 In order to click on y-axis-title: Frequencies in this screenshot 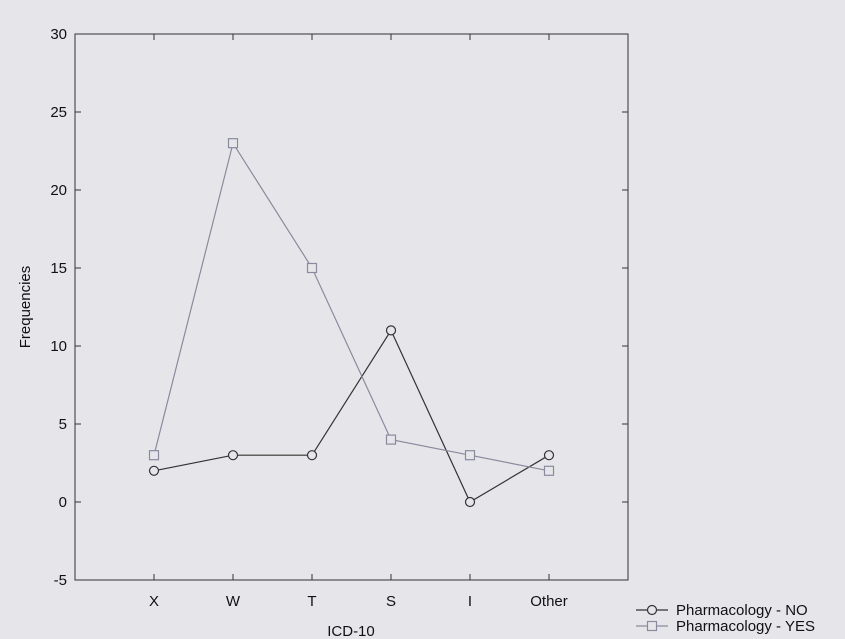, I will do `click(25, 307)`.